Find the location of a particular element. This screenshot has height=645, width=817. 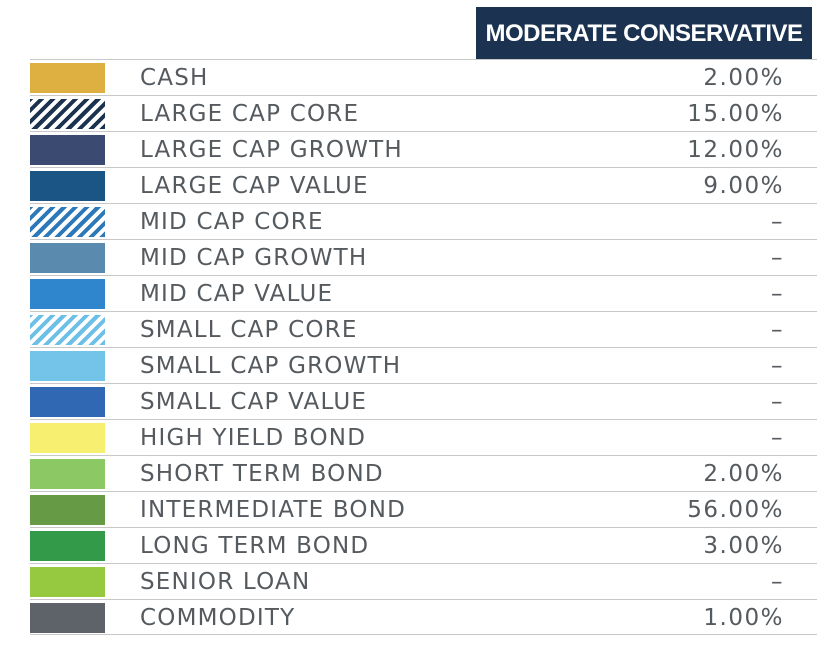

allocation-value: 12.00% is located at coordinates (735, 150).